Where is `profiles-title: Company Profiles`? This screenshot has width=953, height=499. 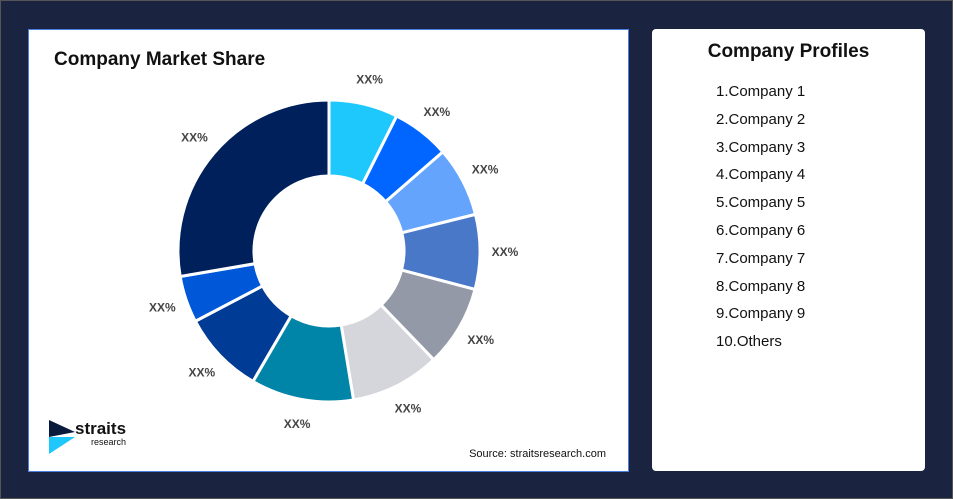
profiles-title: Company Profiles is located at coordinates (788, 51).